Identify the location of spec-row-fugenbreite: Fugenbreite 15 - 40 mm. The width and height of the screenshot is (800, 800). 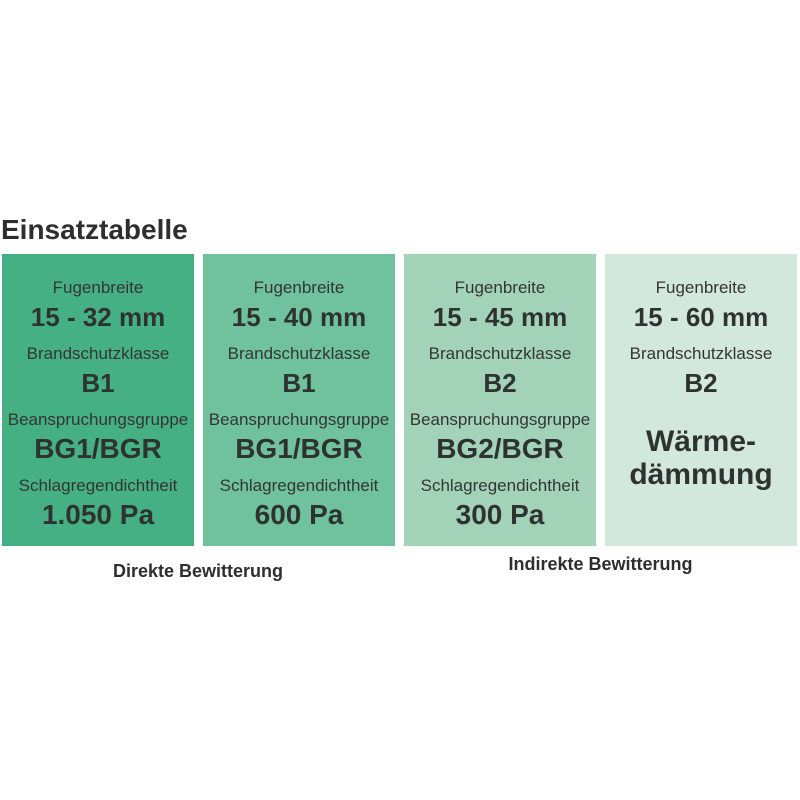
(299, 303).